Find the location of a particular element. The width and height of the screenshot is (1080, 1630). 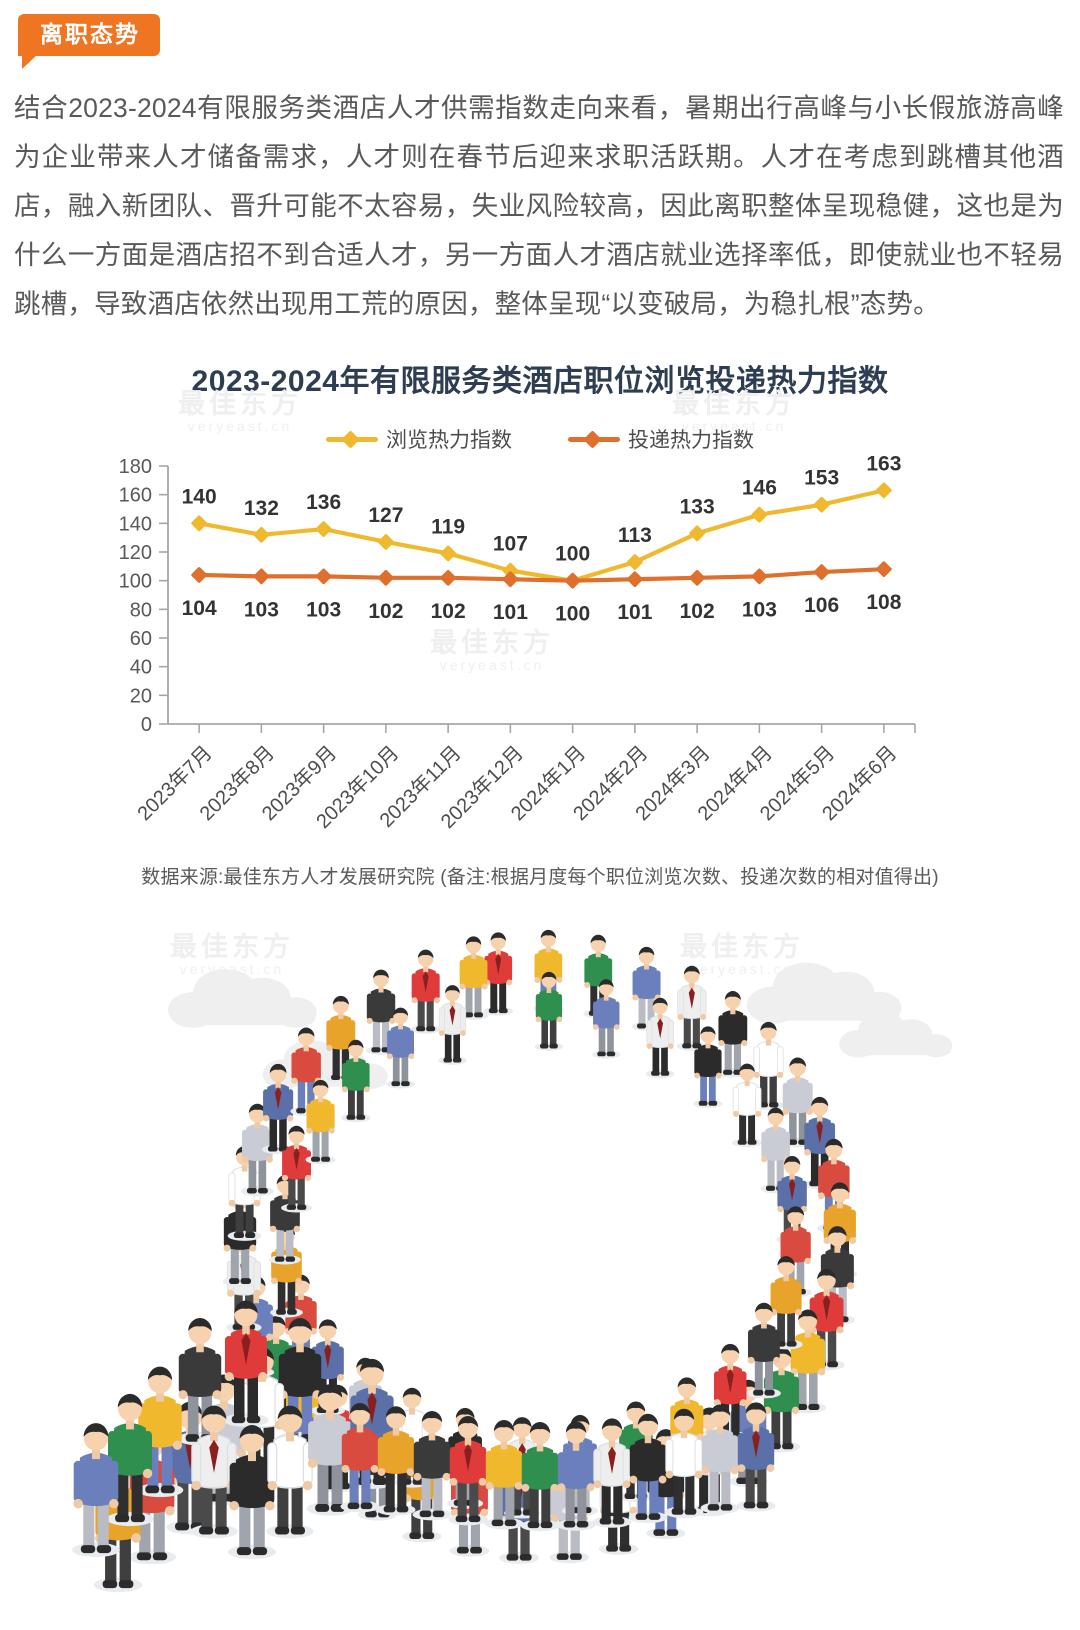

svg-text: 40 is located at coordinates (141, 668).